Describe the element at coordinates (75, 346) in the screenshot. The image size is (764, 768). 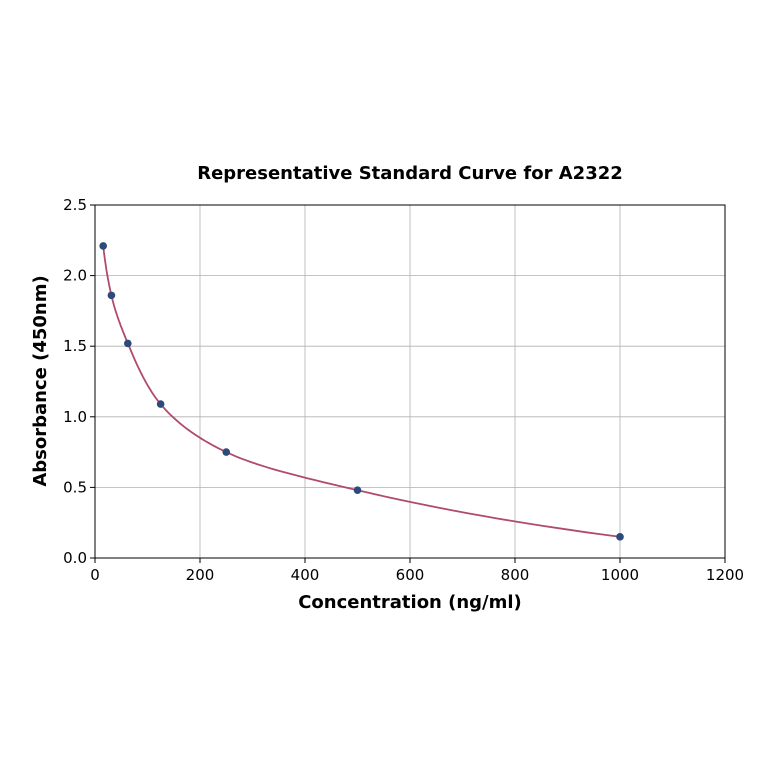
I see `y-tick-label: 1.5` at that location.